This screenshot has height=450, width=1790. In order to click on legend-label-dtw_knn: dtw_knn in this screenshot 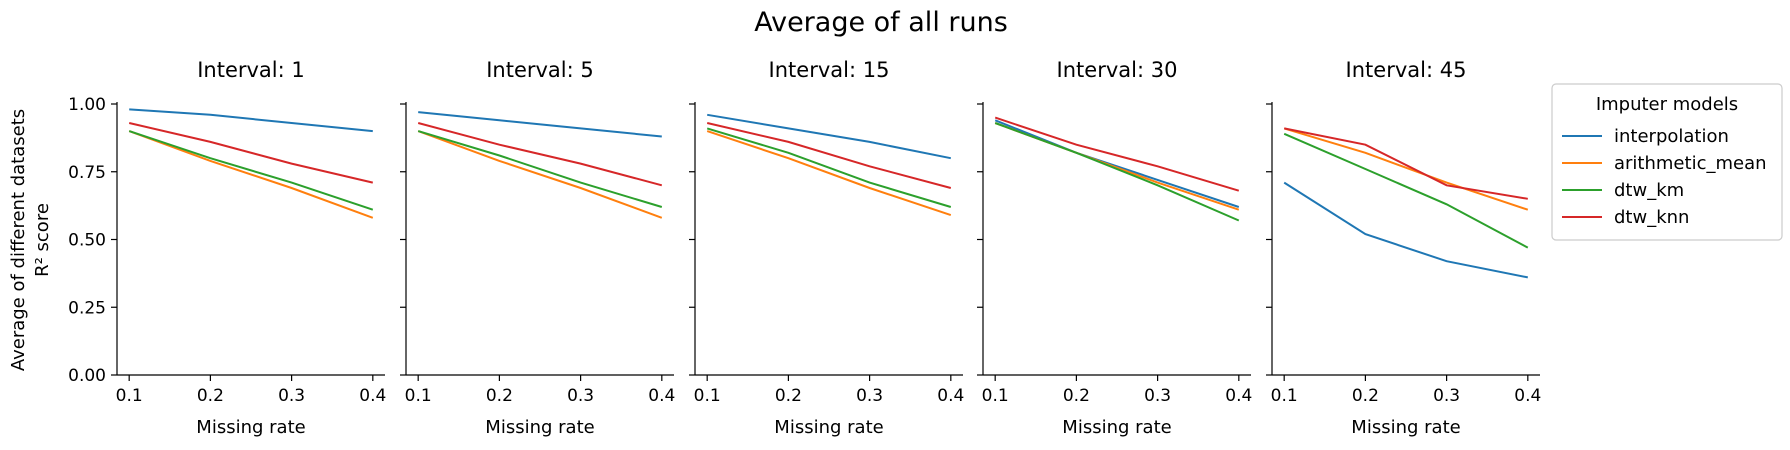, I will do `click(1651, 217)`.